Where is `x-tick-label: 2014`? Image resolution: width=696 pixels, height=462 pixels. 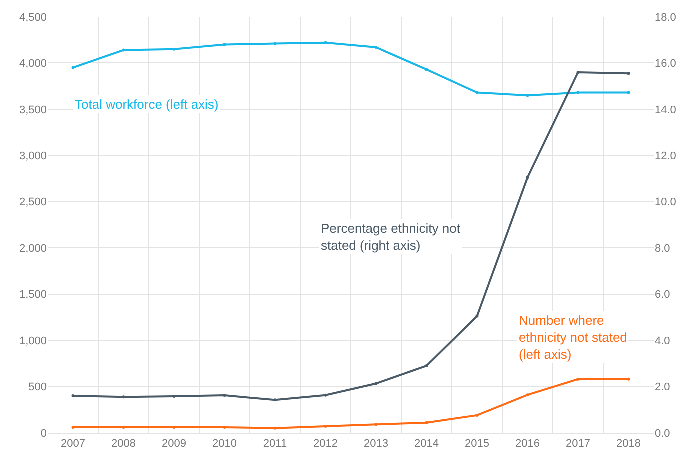 x-tick-label: 2014 is located at coordinates (426, 444).